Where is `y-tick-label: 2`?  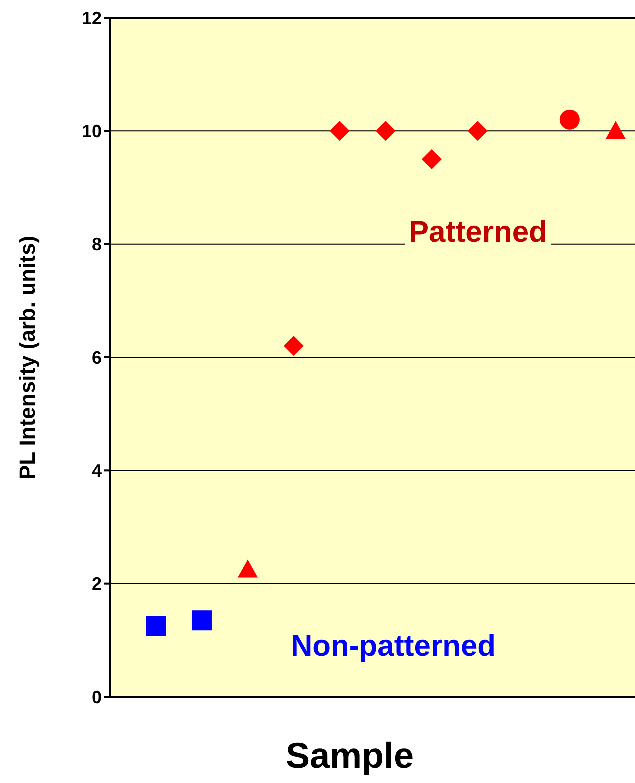
y-tick-label: 2 is located at coordinates (97, 584).